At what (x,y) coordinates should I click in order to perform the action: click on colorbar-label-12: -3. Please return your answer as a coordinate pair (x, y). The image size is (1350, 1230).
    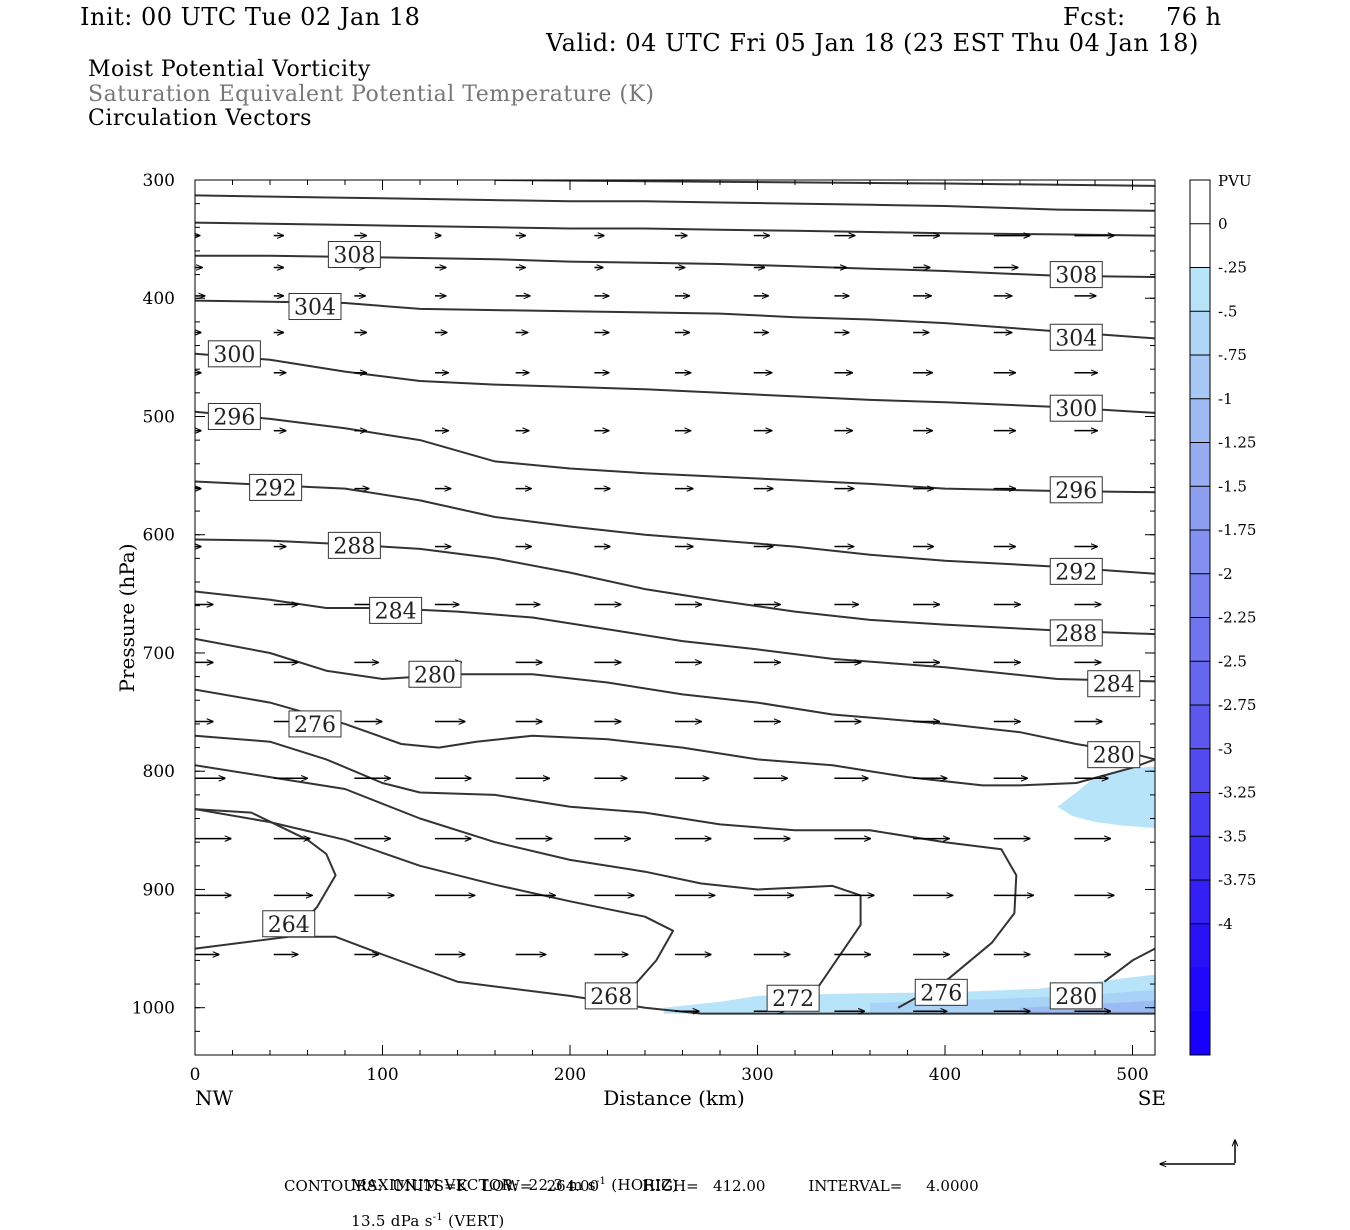
    Looking at the image, I should click on (1225, 749).